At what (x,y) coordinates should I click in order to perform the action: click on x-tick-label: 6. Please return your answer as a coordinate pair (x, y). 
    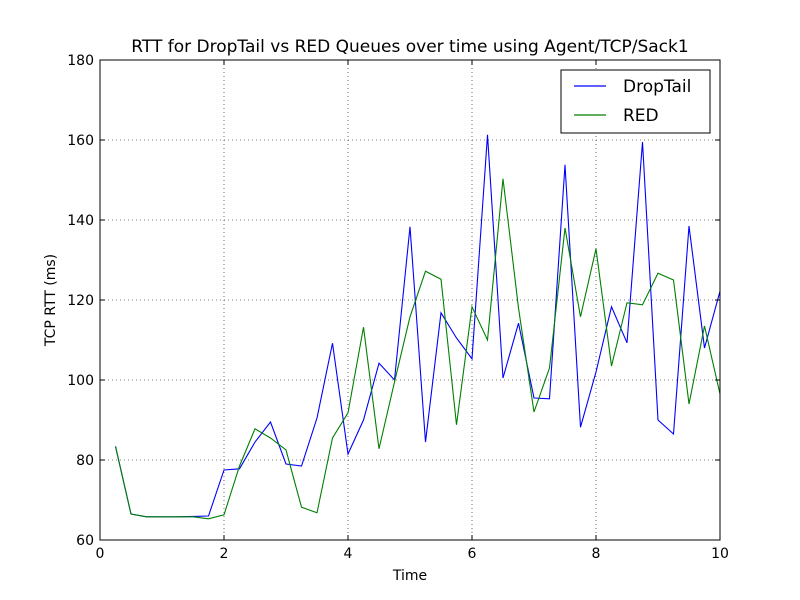
    Looking at the image, I should click on (472, 554).